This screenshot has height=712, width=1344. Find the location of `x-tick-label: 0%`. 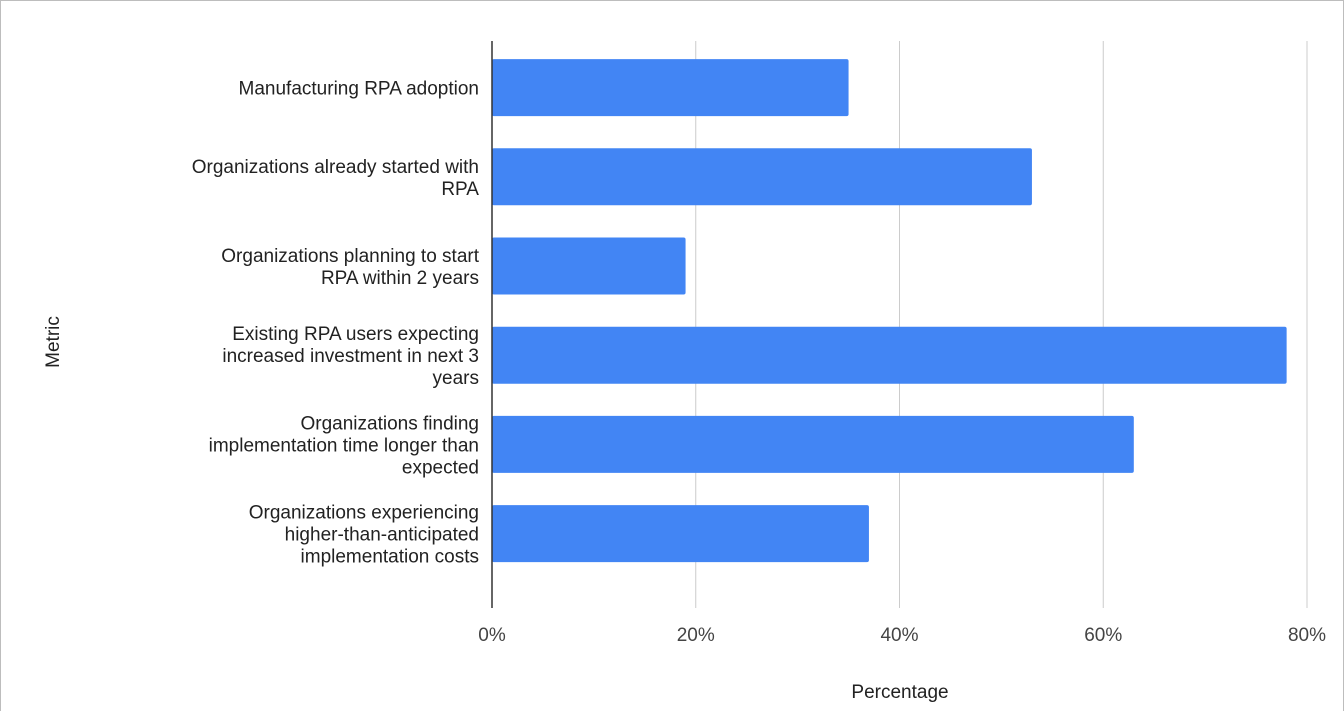

x-tick-label: 0% is located at coordinates (492, 635).